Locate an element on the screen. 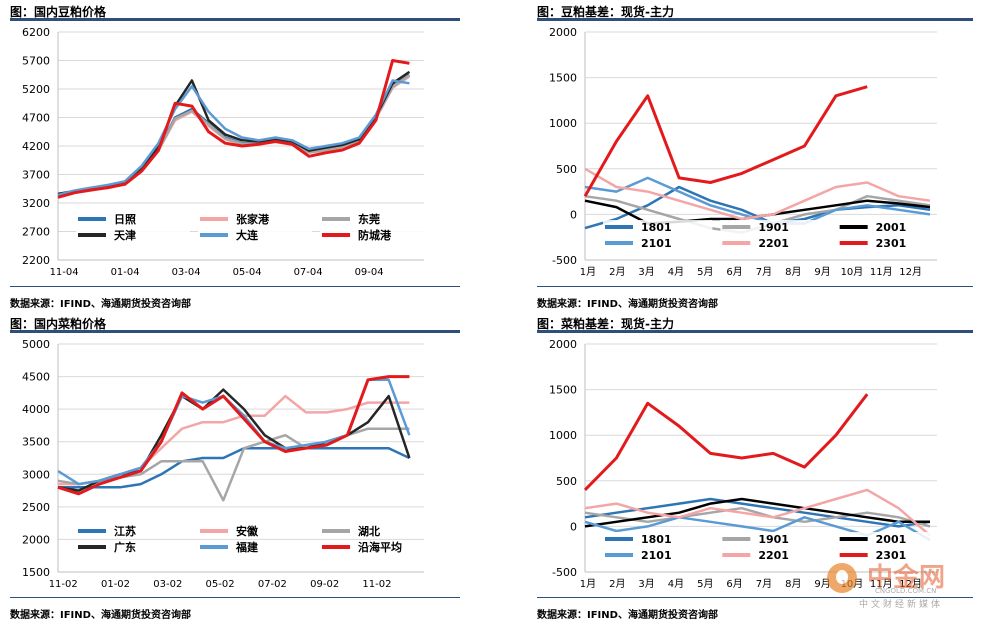 The image size is (989, 623). x-tick-label: 4月 is located at coordinates (676, 272).